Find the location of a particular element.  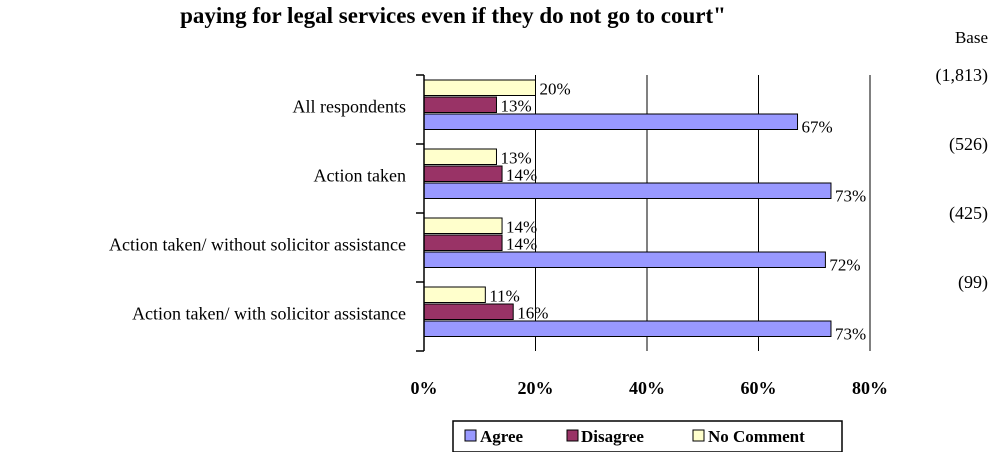

x-tick-label: 60% is located at coordinates (759, 388).